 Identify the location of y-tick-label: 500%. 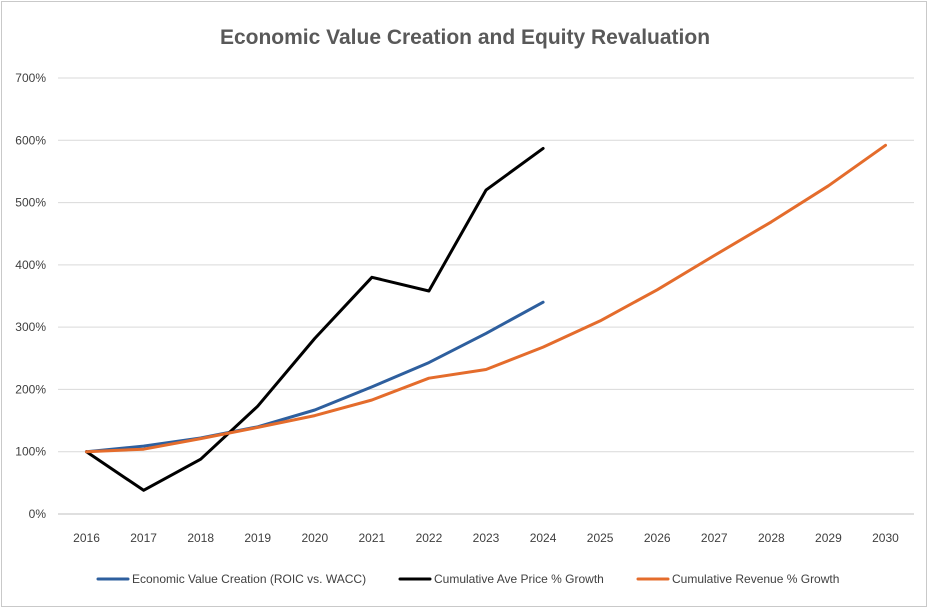
(30, 203).